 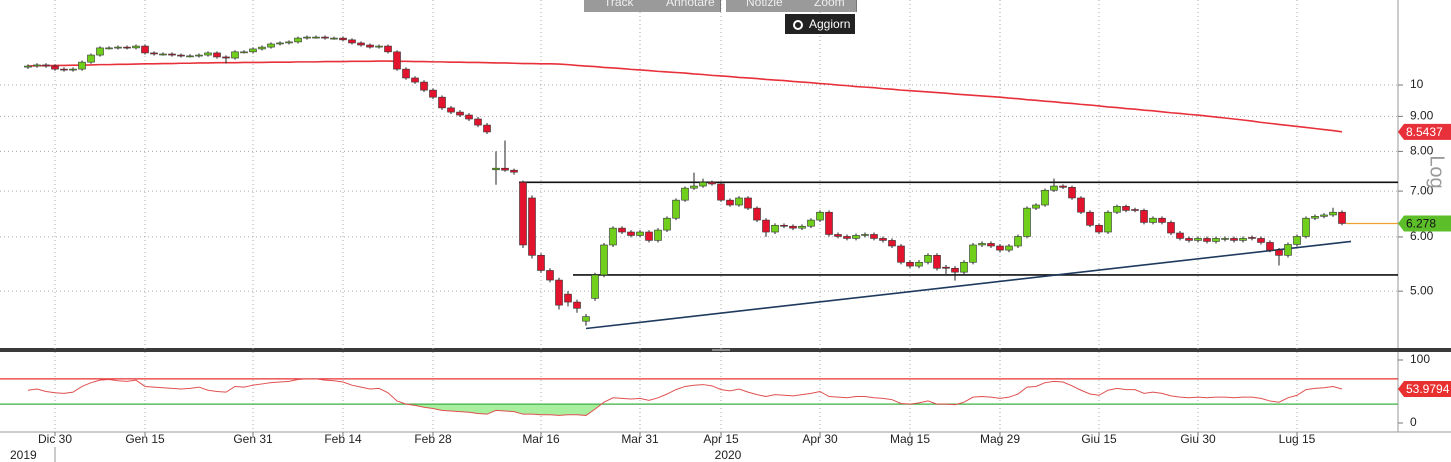 I want to click on toolbar-button: Annotare, so click(x=683, y=6).